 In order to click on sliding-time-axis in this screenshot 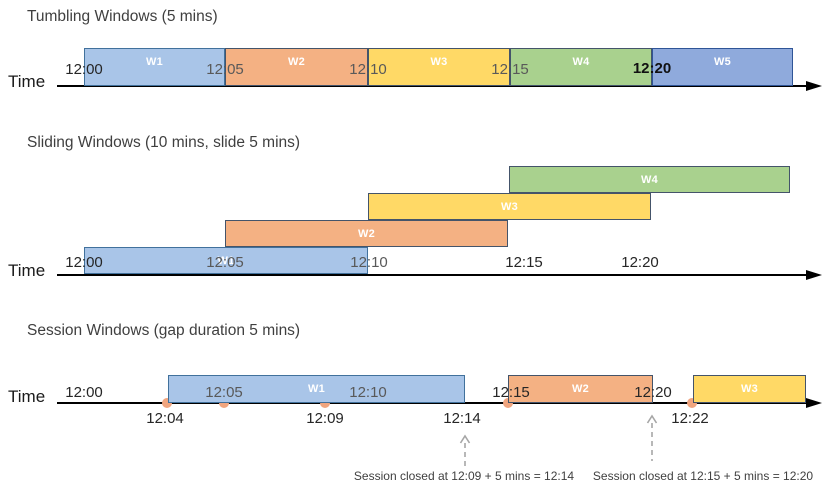, I will do `click(432, 275)`.